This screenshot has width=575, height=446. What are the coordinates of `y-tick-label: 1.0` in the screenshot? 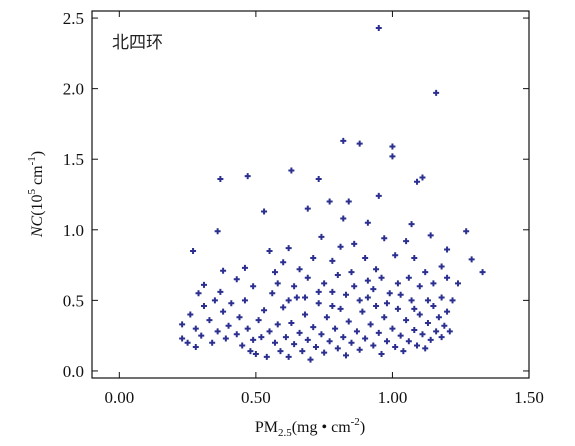 It's located at (73, 230).